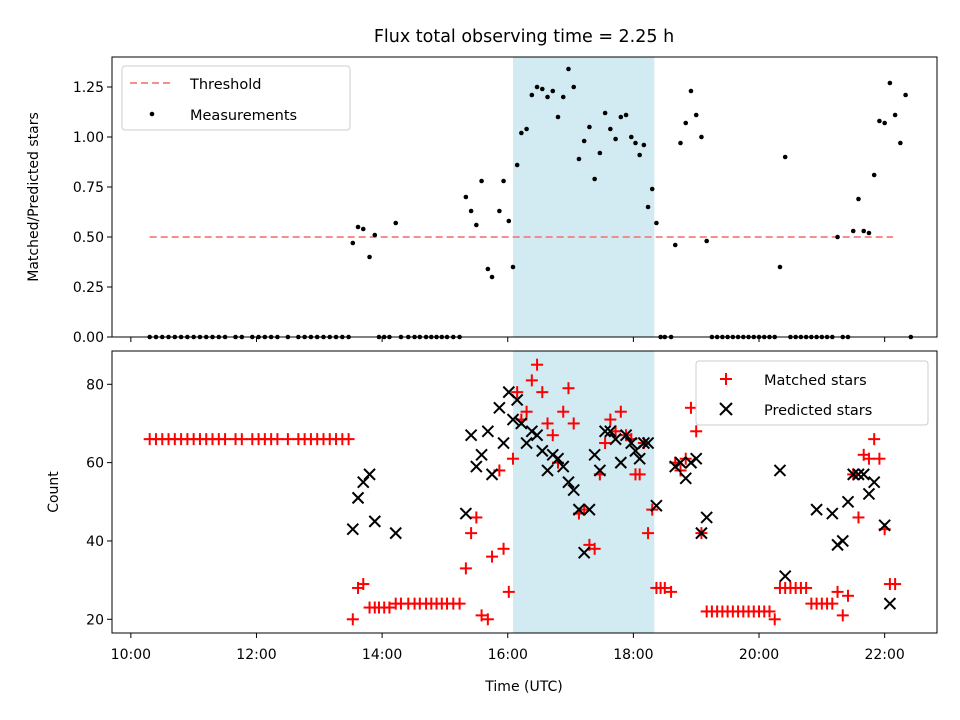  I want to click on bottom-xtick-label: 14:00, so click(382, 655).